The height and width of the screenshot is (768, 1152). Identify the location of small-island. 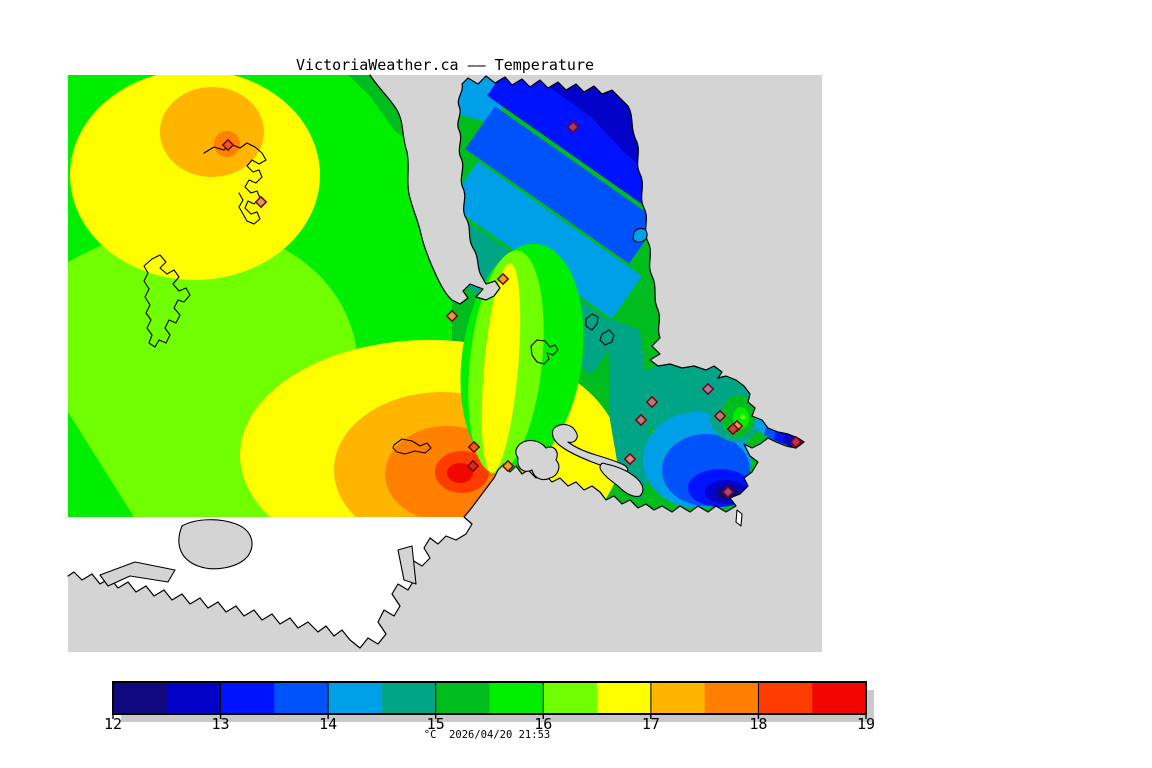
(640, 235).